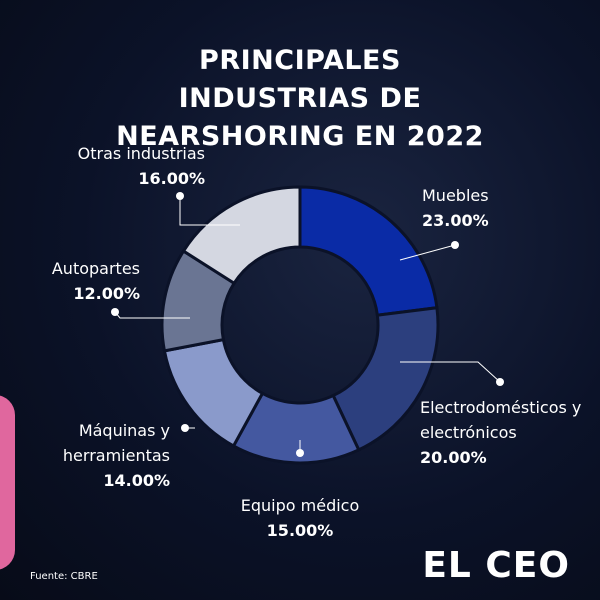 Image resolution: width=600 pixels, height=600 pixels. I want to click on slice-label: Muebles 23.00%, so click(507, 208).